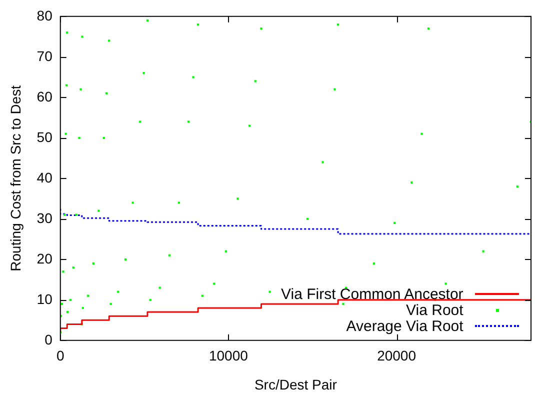 This screenshot has width=535, height=400. I want to click on y-tick-label: 60, so click(44, 96).